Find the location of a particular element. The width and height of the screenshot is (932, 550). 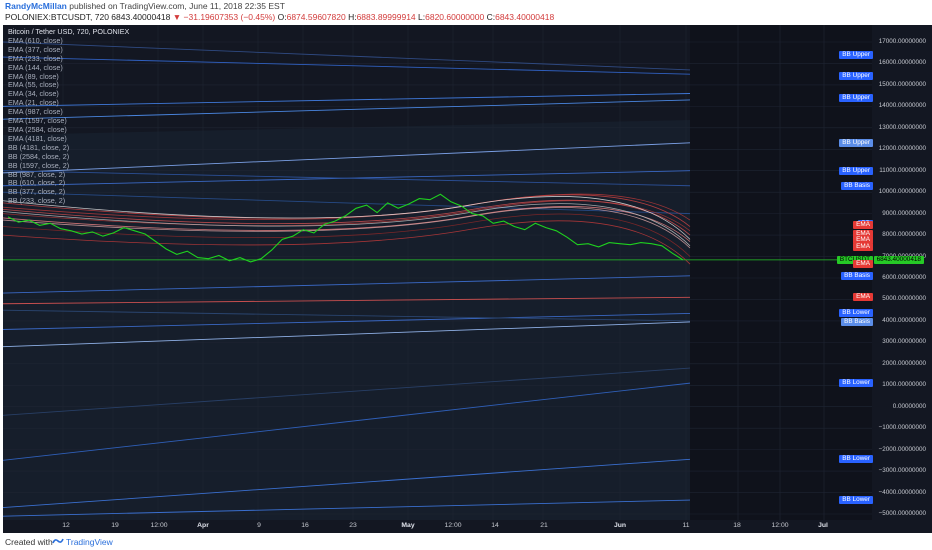

time-axis-label: 21 is located at coordinates (544, 525).